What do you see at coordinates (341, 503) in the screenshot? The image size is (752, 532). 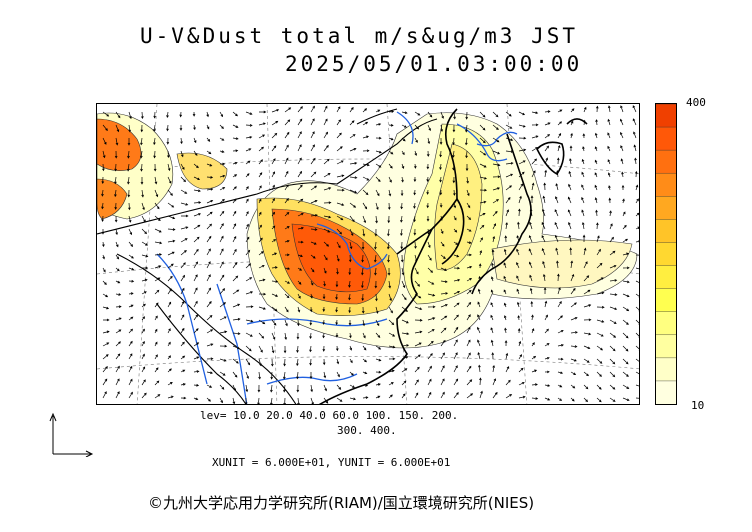 I see `copyright-notice: ©九州大学応用力学研究所(RIAM)/国立環境研究所(NIES)` at bounding box center [341, 503].